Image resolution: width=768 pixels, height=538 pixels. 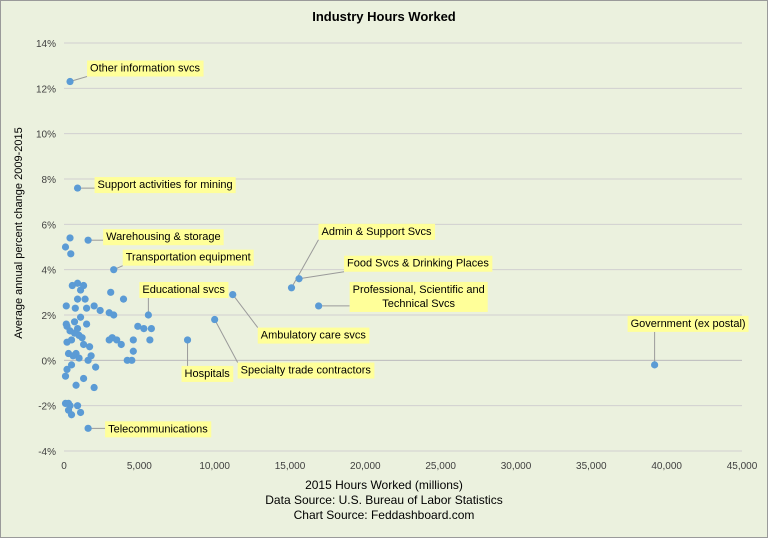 I want to click on point-label: Other information svcs, so click(x=145, y=68).